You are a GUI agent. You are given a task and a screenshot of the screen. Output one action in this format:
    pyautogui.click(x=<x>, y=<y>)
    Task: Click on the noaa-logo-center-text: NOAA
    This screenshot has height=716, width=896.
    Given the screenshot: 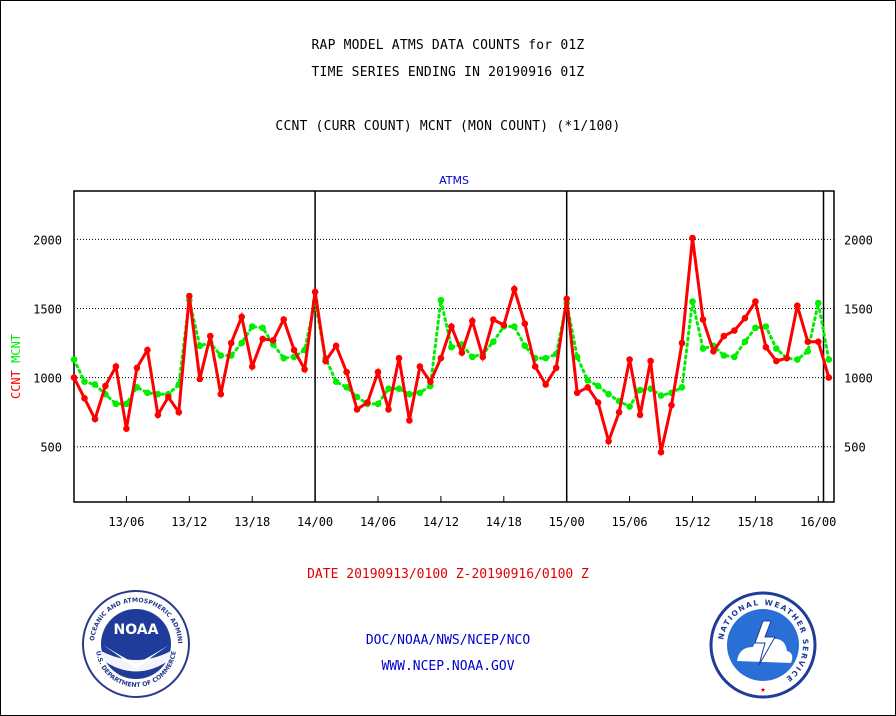 What is the action you would take?
    pyautogui.click(x=136, y=630)
    